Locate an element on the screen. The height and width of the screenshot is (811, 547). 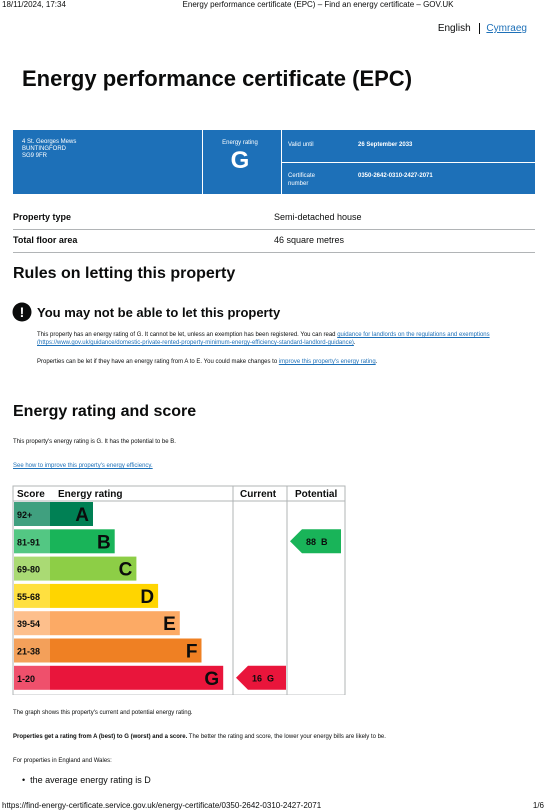
band-letter: G is located at coordinates (211, 679).